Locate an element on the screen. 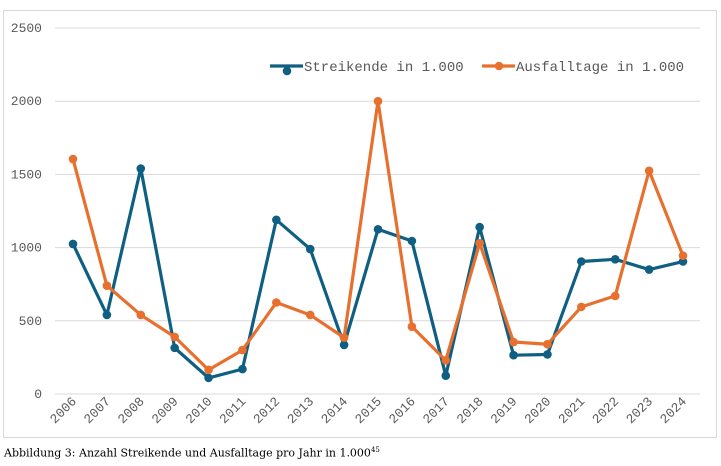 The width and height of the screenshot is (721, 466). x-tick-label: 2011 is located at coordinates (233, 410).